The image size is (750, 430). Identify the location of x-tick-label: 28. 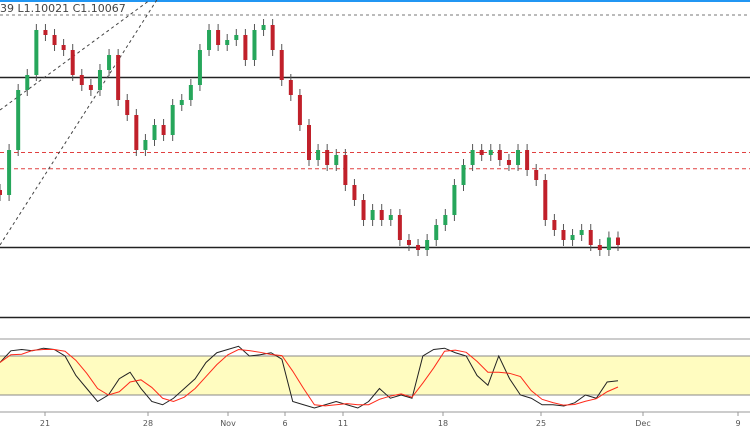
(148, 423).